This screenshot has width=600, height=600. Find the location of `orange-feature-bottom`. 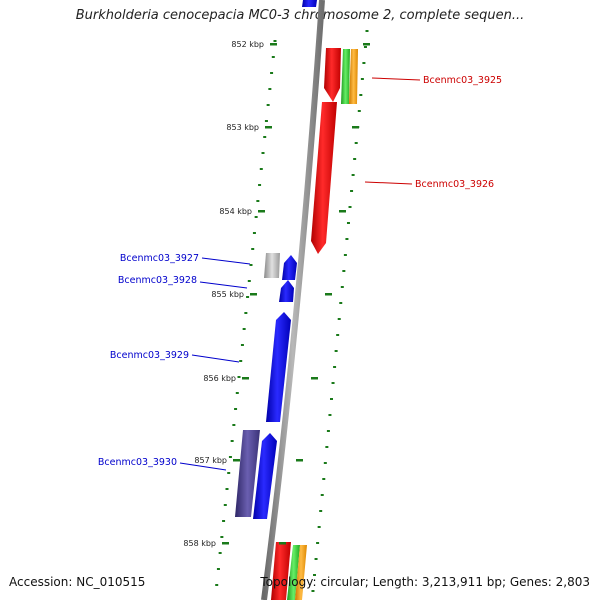

orange-feature-bottom is located at coordinates (301, 572).